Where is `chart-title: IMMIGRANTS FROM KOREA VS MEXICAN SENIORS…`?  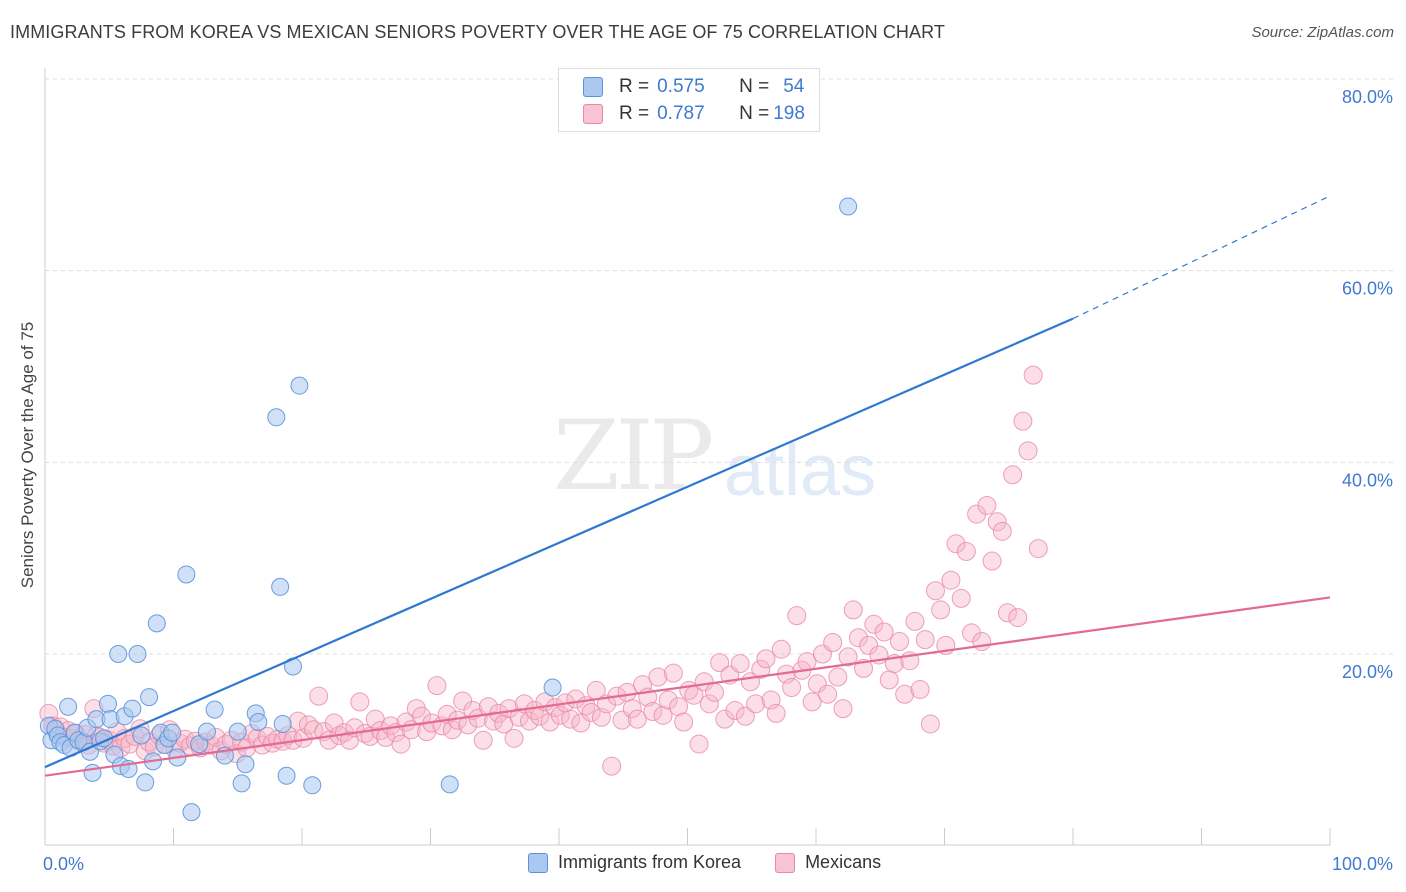
chart-title: IMMIGRANTS FROM KOREA VS MEXICAN SENIORS… is located at coordinates (478, 32).